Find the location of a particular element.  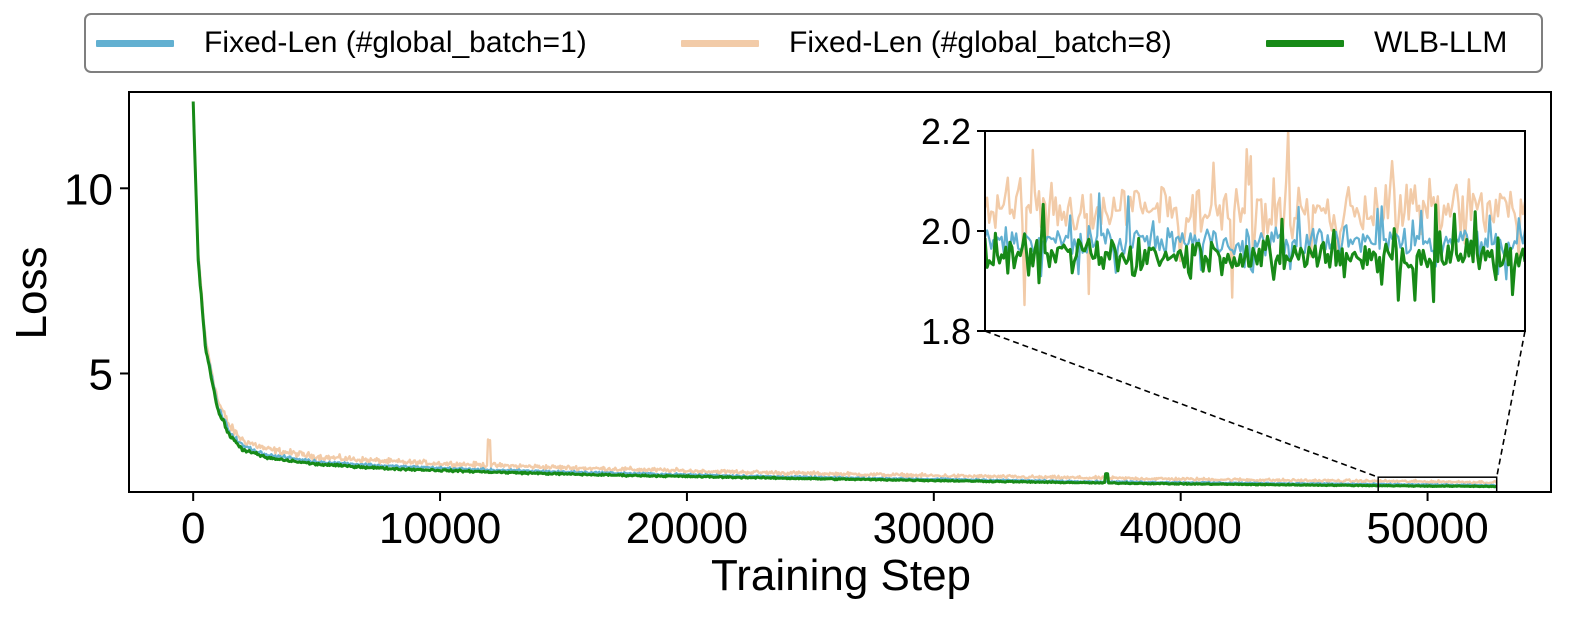

legend-label-fixed-len-batch-1: Fixed-Len (#global_batch=1) is located at coordinates (395, 42).